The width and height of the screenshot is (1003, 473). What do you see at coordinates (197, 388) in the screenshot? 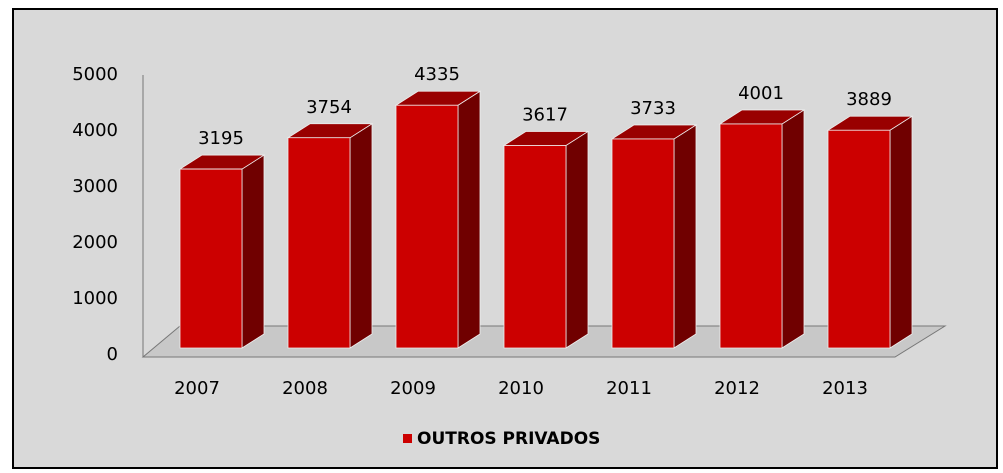
I see `x-tick-label: 2007` at bounding box center [197, 388].